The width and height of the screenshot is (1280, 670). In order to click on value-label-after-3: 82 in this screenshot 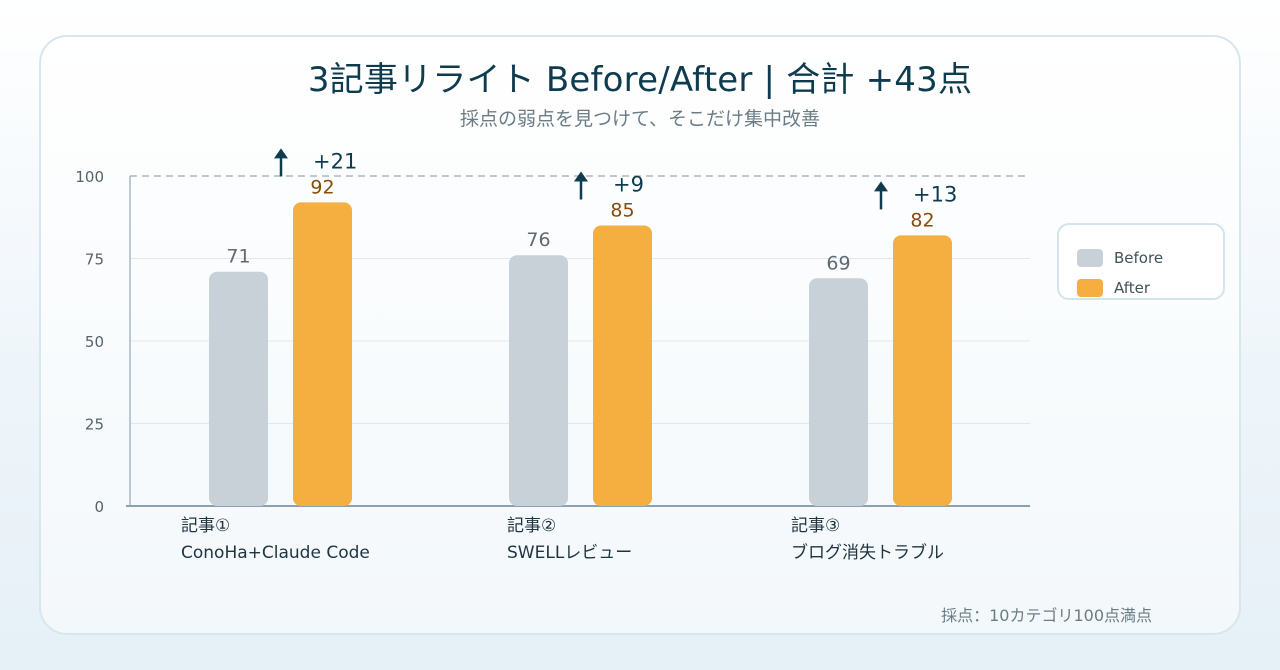, I will do `click(922, 220)`.